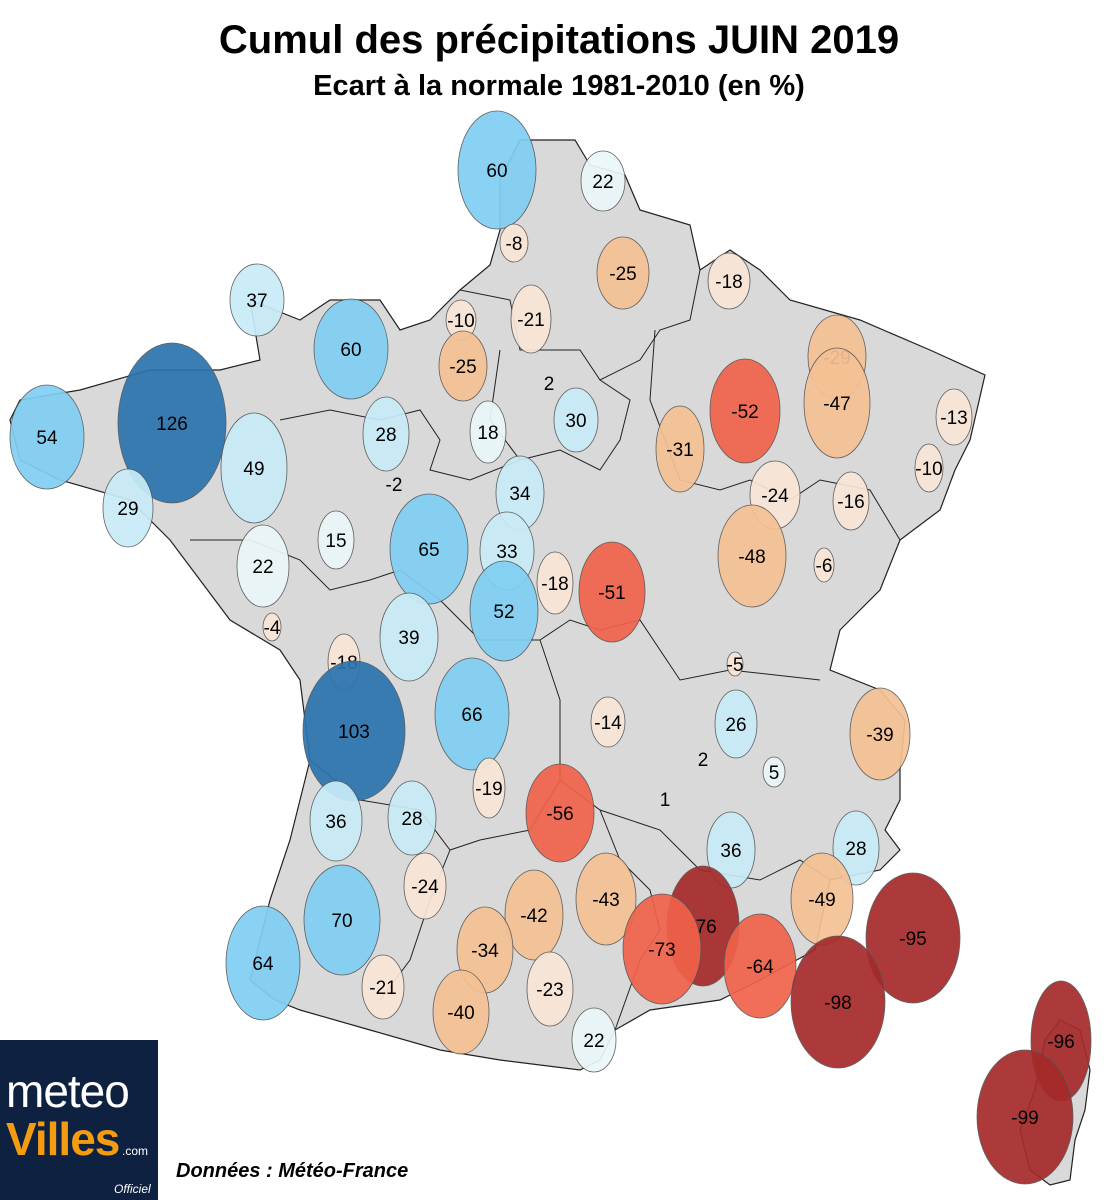 The height and width of the screenshot is (1200, 1118). I want to click on logo-text-villes: Villes, so click(63, 1139).